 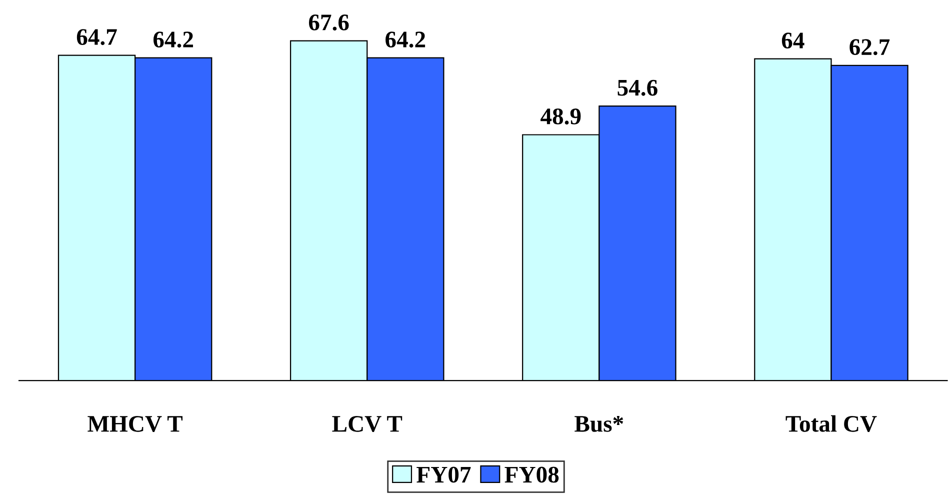 What do you see at coordinates (793, 40) in the screenshot?
I see `data-label: 64` at bounding box center [793, 40].